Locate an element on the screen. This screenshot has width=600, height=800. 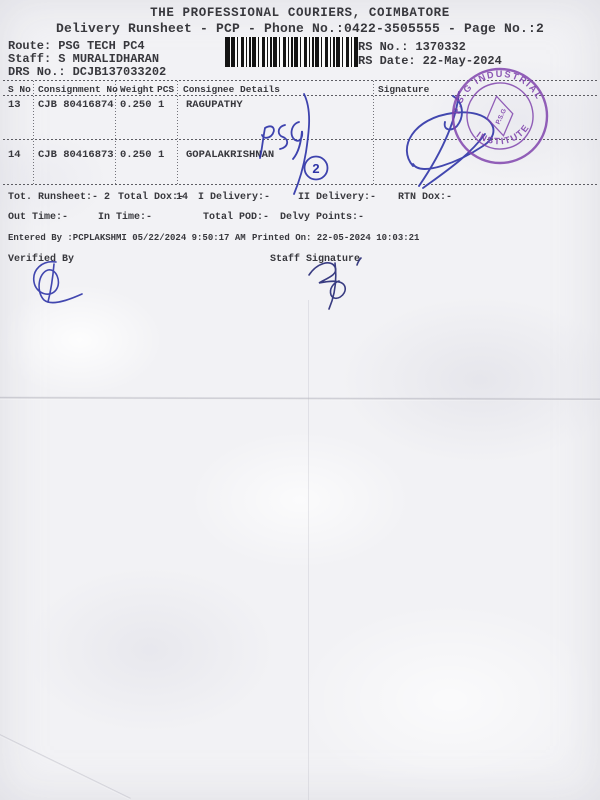
col-weight: Weight is located at coordinates (137, 89).